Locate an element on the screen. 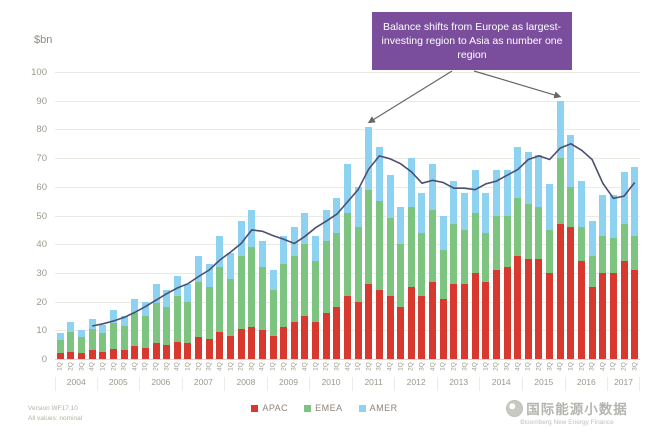  year-tick-label-2010: 2010 is located at coordinates (331, 384).